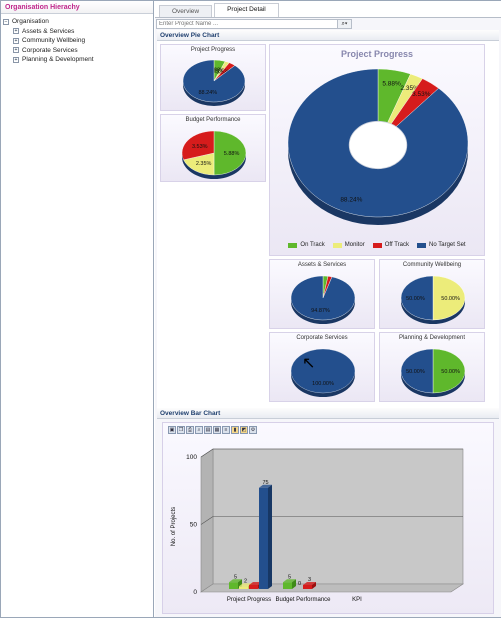  What do you see at coordinates (77, 32) in the screenshot?
I see `tree-item-assets-services: + Assets & Services` at bounding box center [77, 32].